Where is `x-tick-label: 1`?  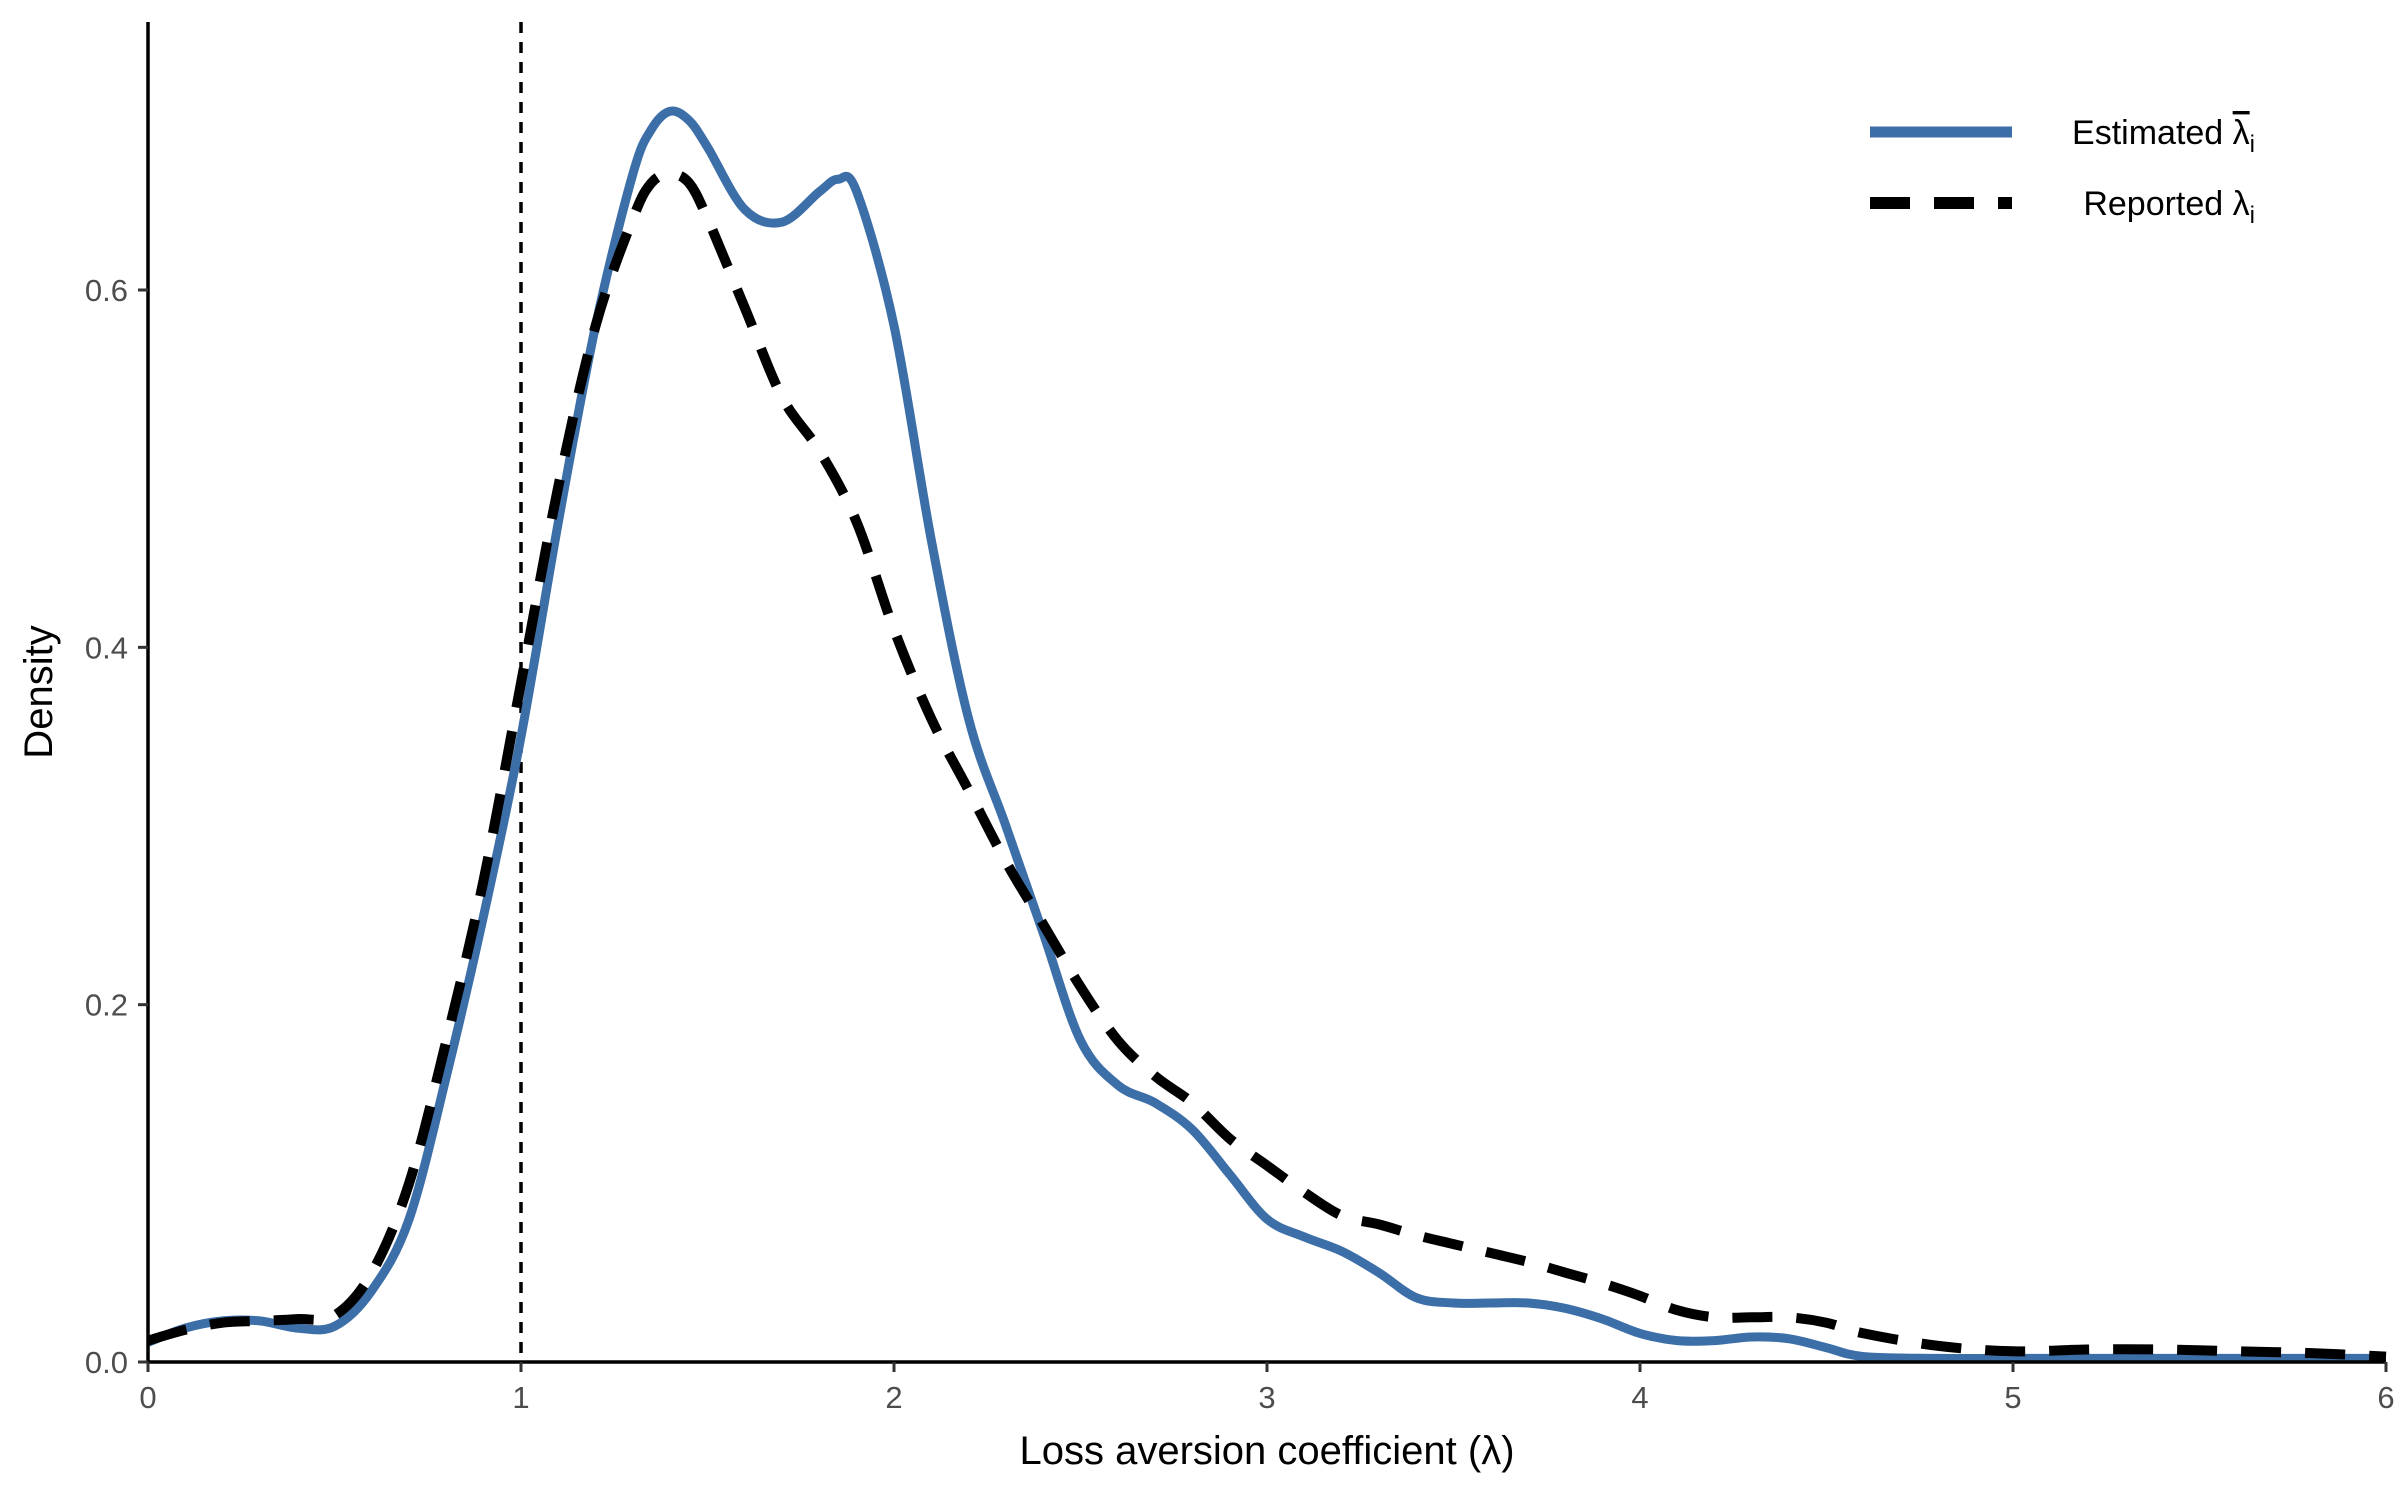 x-tick-label: 1 is located at coordinates (520, 1397).